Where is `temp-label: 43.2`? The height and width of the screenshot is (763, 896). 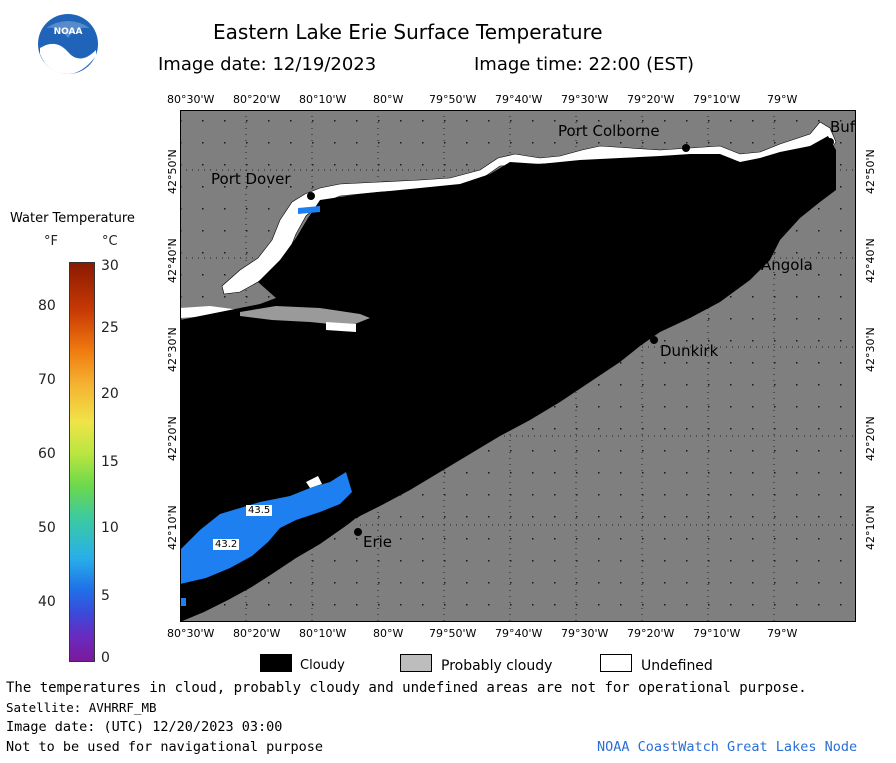
temp-label: 43.2 is located at coordinates (226, 544).